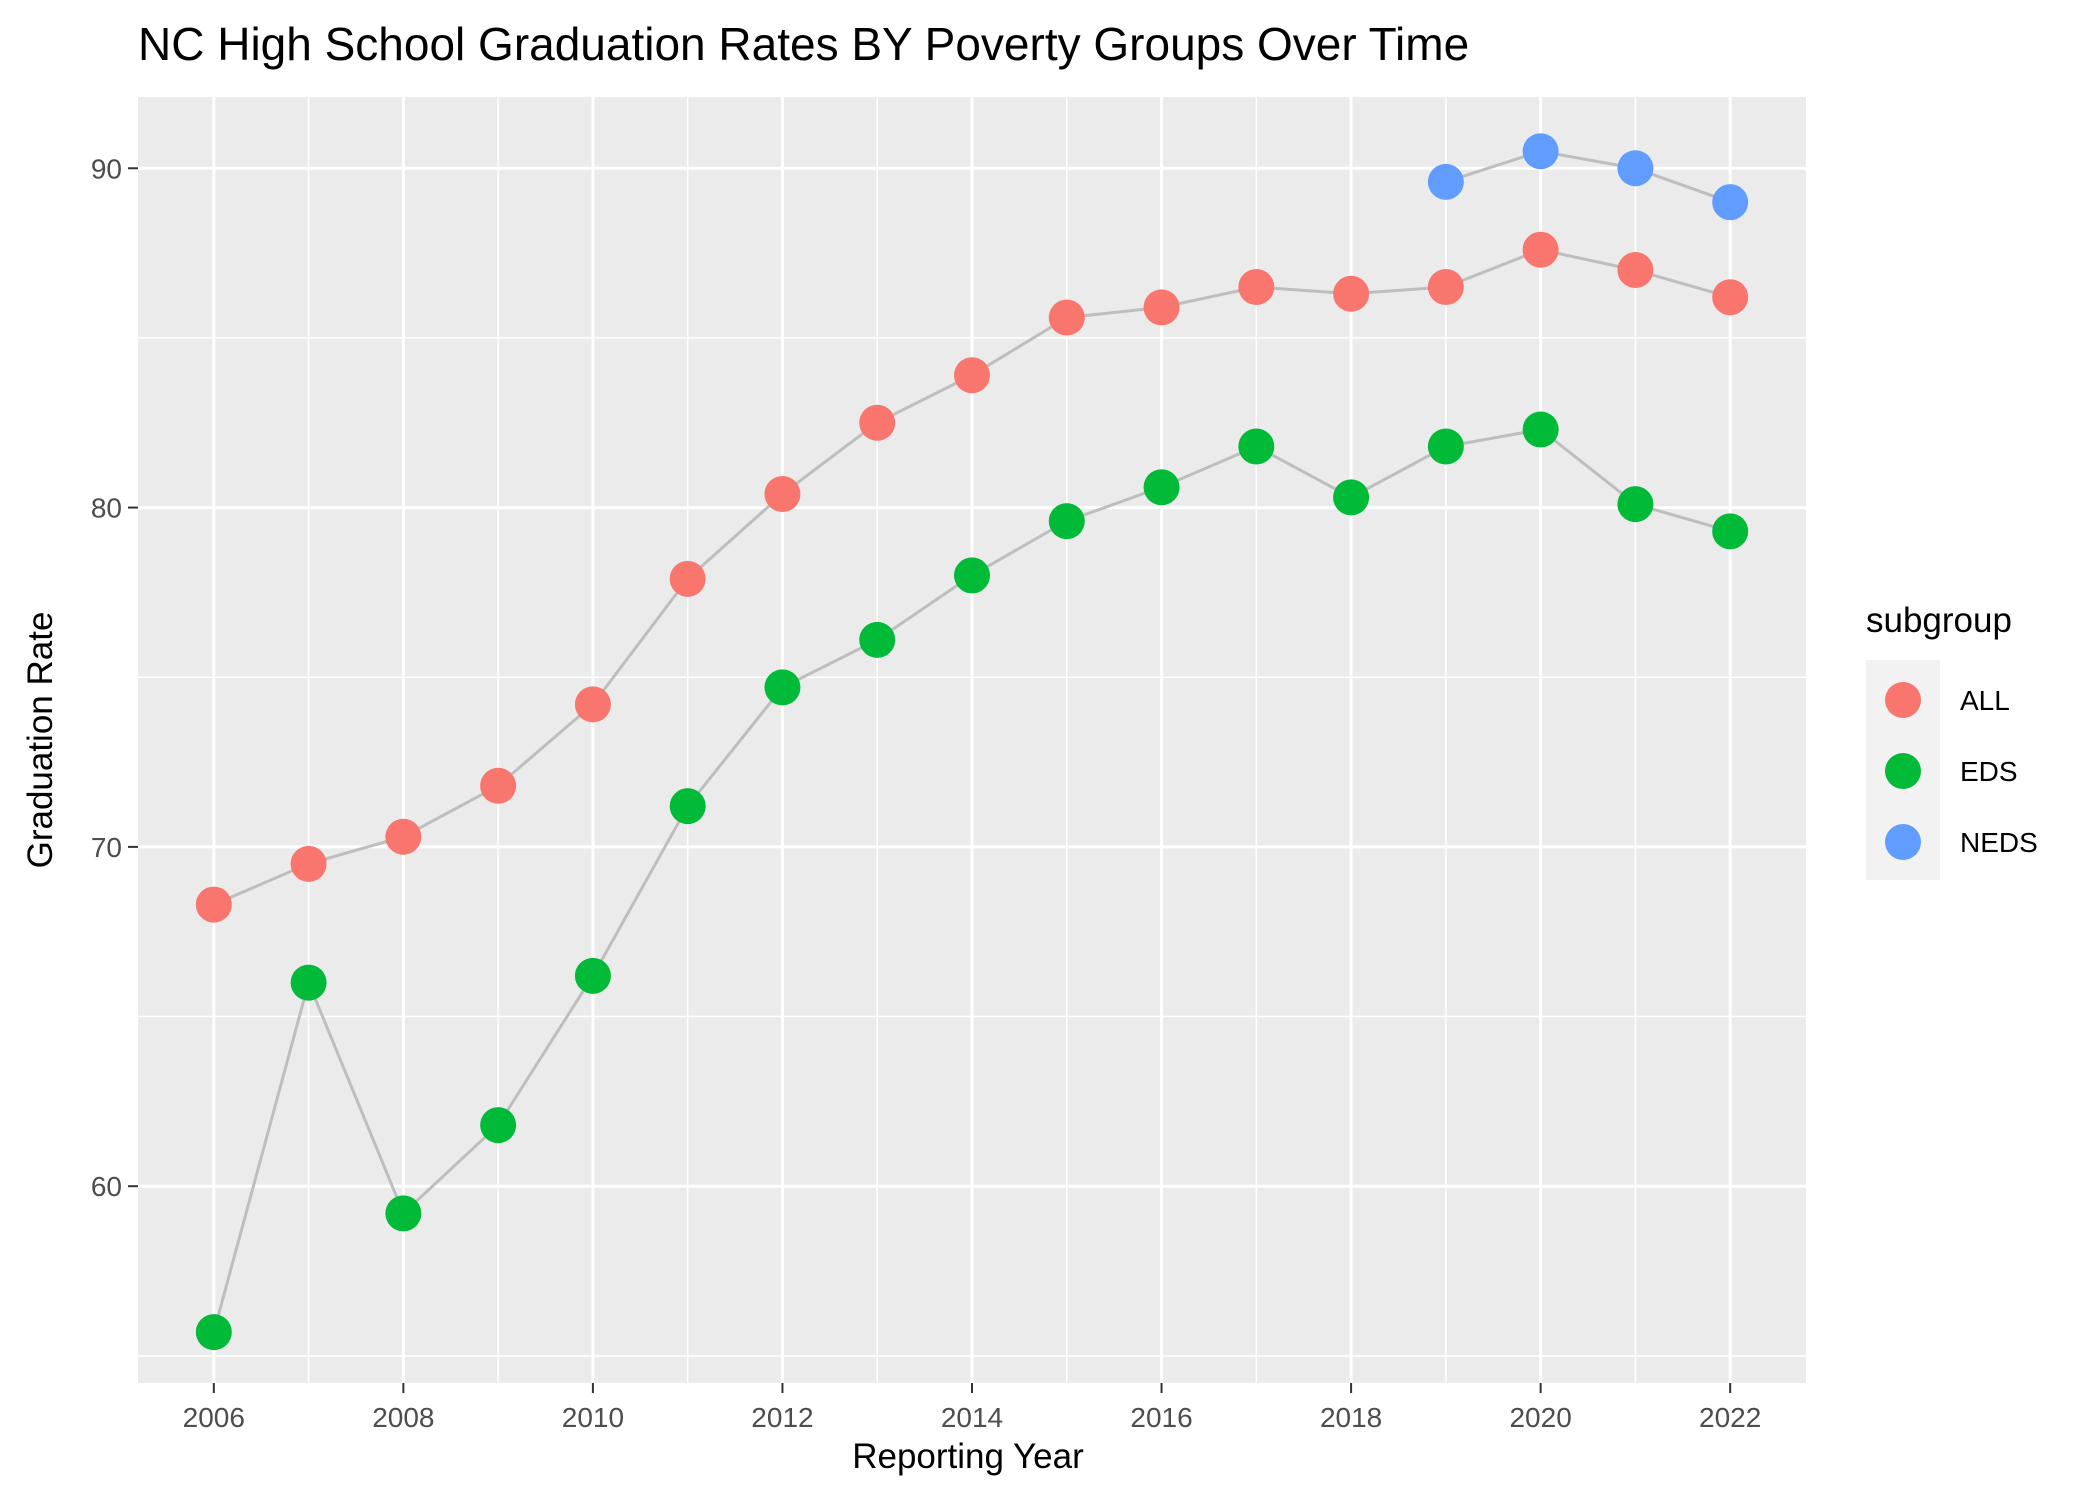  I want to click on x-tick-label: 2020, so click(1540, 1417).